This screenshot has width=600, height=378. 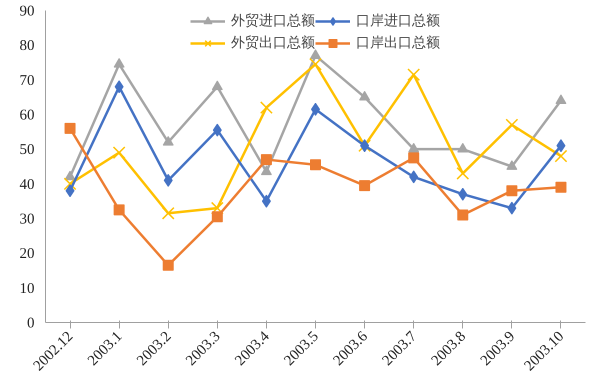 What do you see at coordinates (273, 43) in the screenshot?
I see `legend-label: 外贸出口总额` at bounding box center [273, 43].